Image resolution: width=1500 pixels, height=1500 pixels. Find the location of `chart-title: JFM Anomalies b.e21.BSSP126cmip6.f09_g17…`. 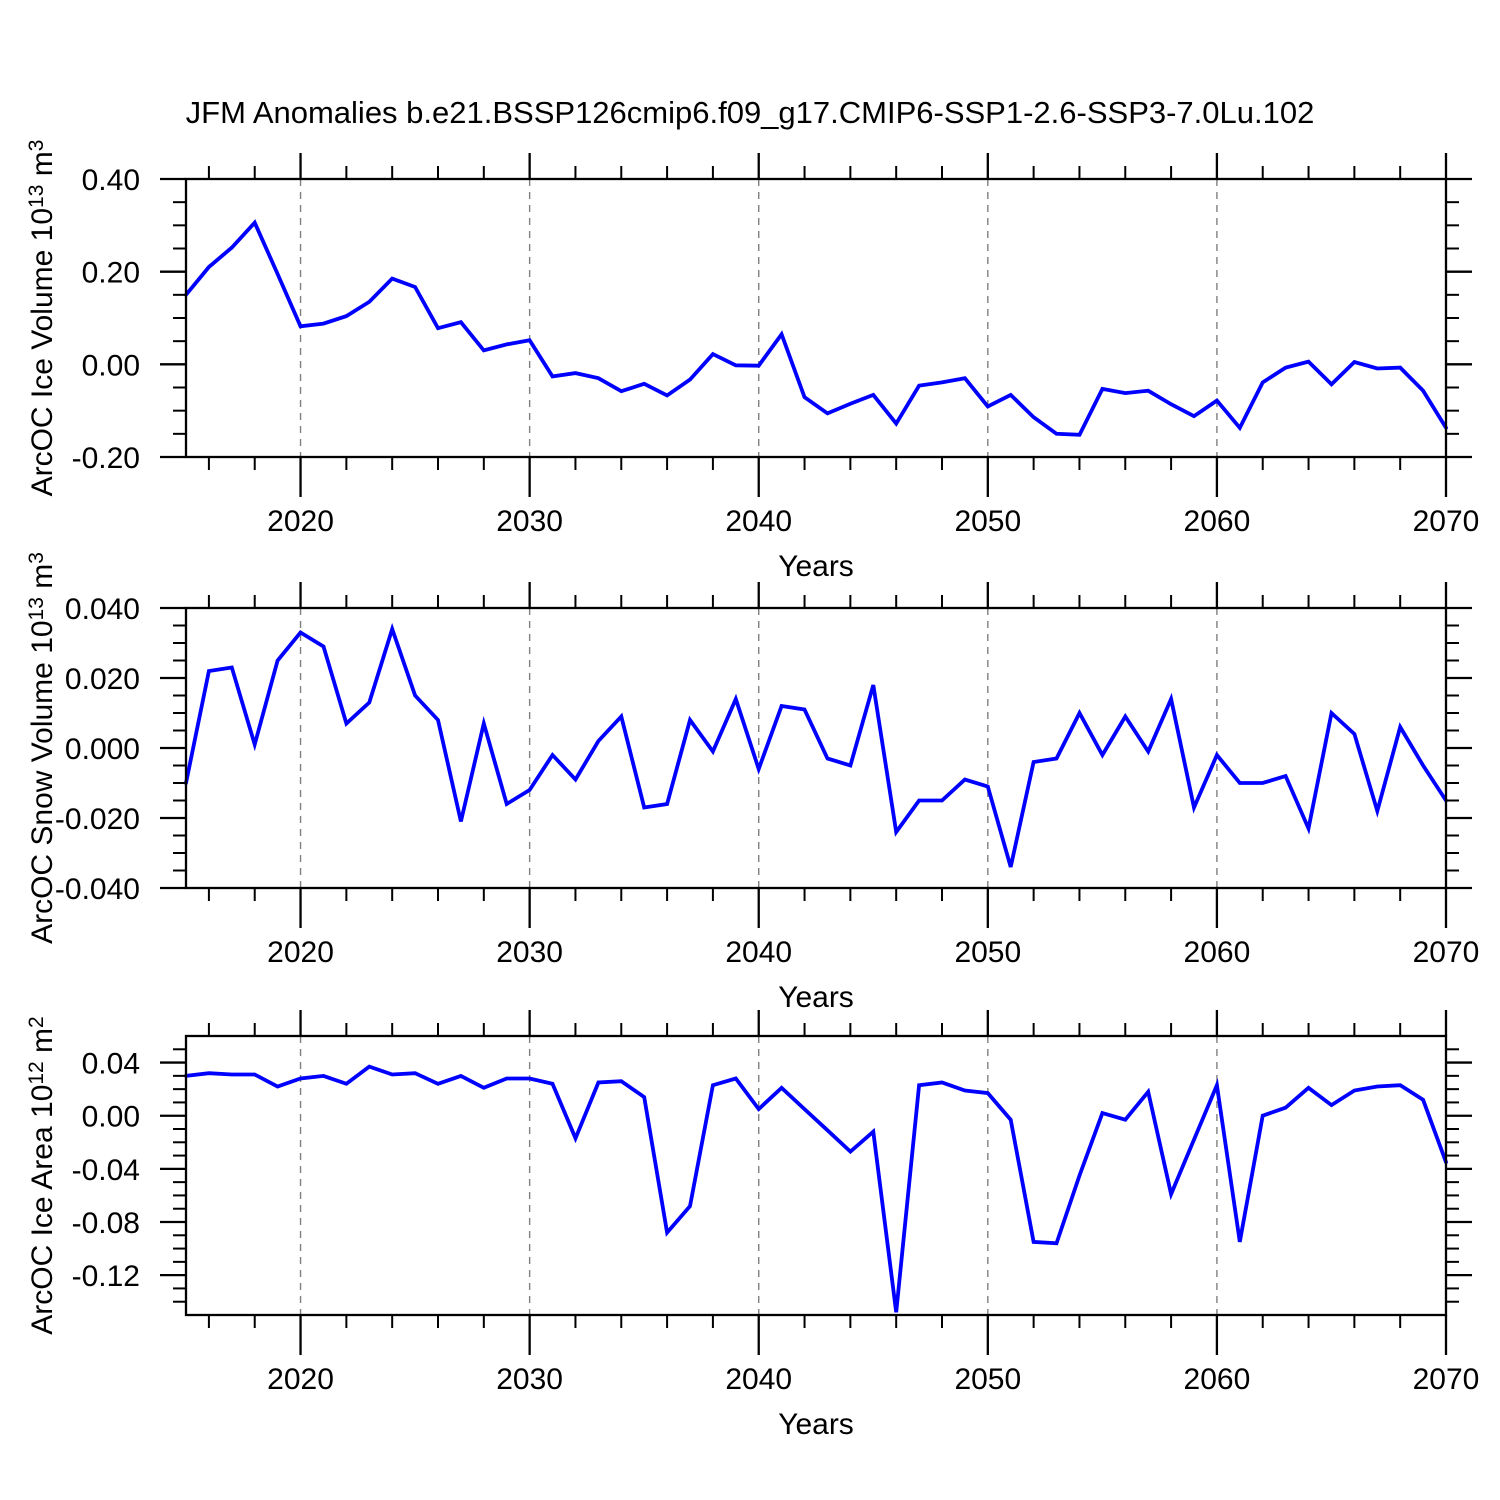

chart-title: JFM Anomalies b.e21.BSSP126cmip6.f09_g17… is located at coordinates (750, 112).